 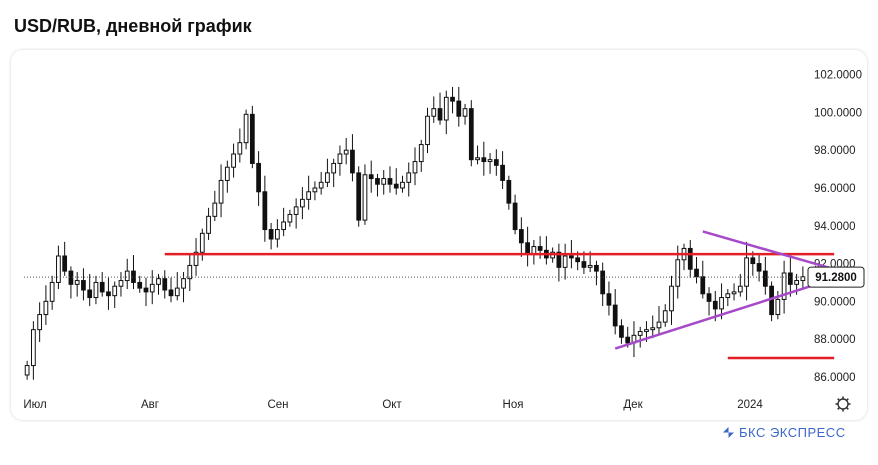 I want to click on x-tick-label: Июл, so click(x=34, y=405).